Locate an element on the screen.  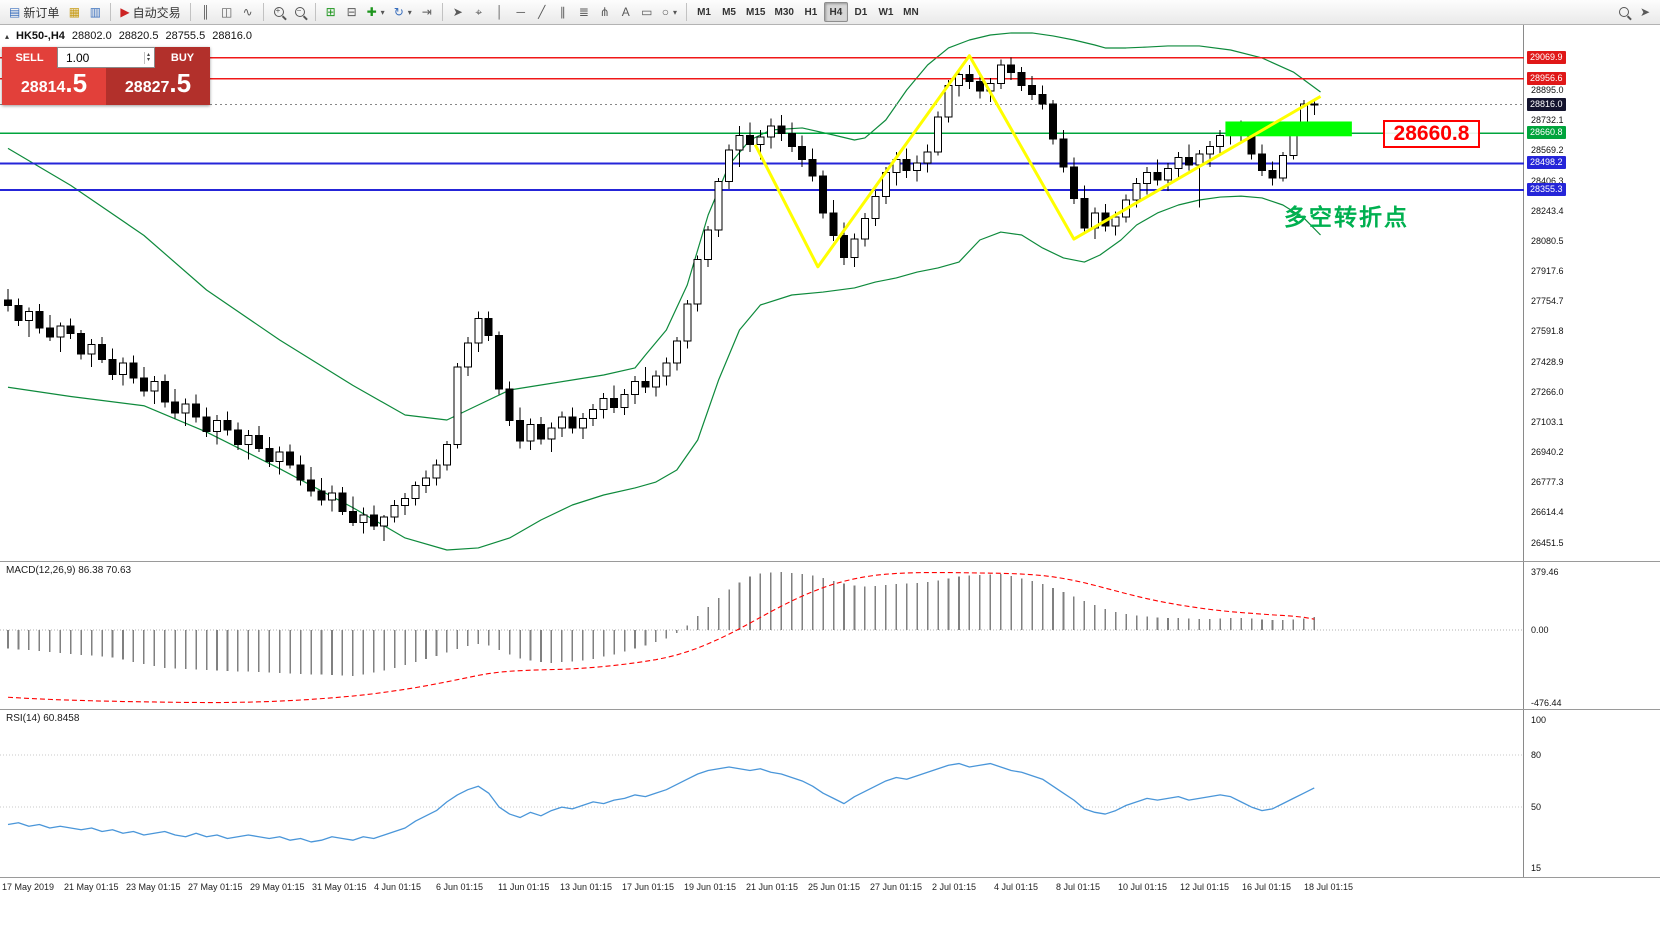
price-badge: 28355.3 is located at coordinates (1546, 189).